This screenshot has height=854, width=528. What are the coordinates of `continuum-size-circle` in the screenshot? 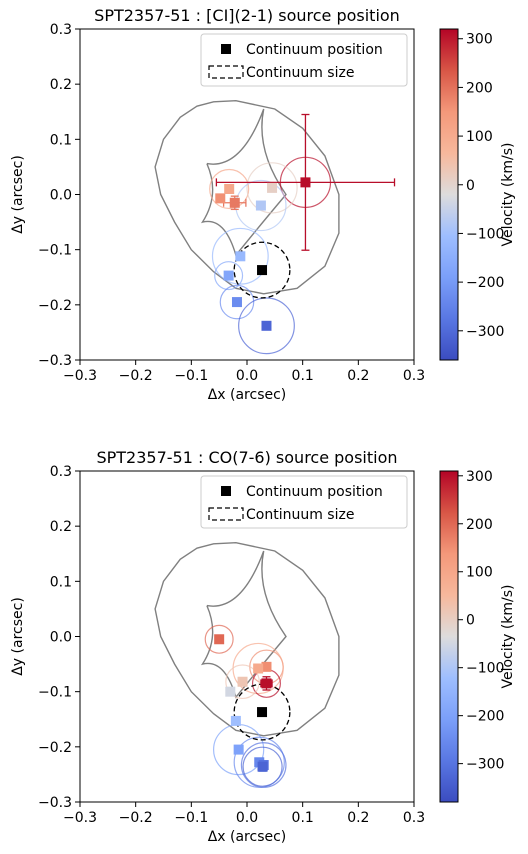 It's located at (262, 270).